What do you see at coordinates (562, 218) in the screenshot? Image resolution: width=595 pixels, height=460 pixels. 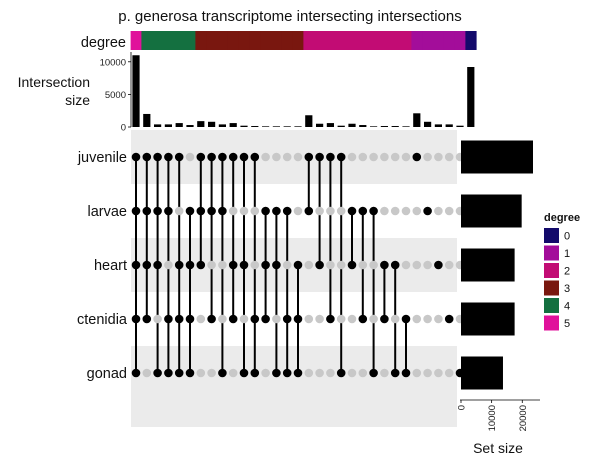 I see `legend-title: degree` at bounding box center [562, 218].